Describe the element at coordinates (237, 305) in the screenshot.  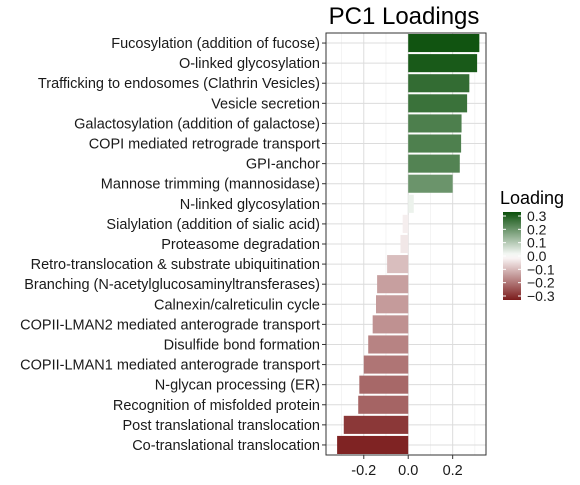
I see `y-tick-label: Calnexin/calreticulin cycle` at that location.